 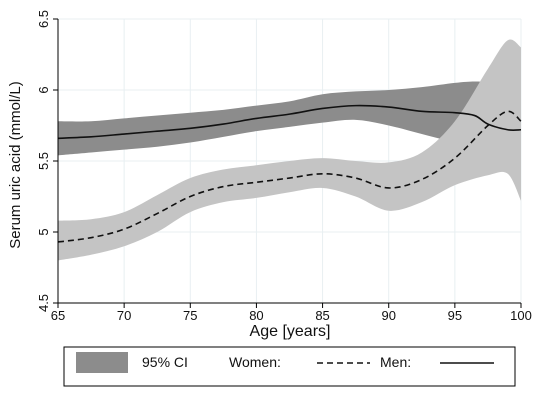 I want to click on men-line, so click(x=289, y=122).